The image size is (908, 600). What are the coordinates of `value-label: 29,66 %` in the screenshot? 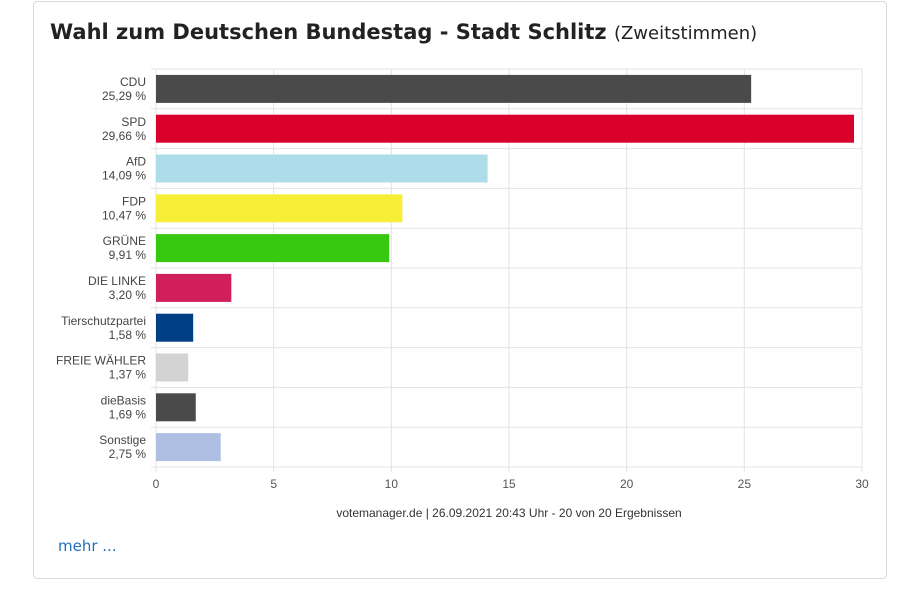 It's located at (124, 136).